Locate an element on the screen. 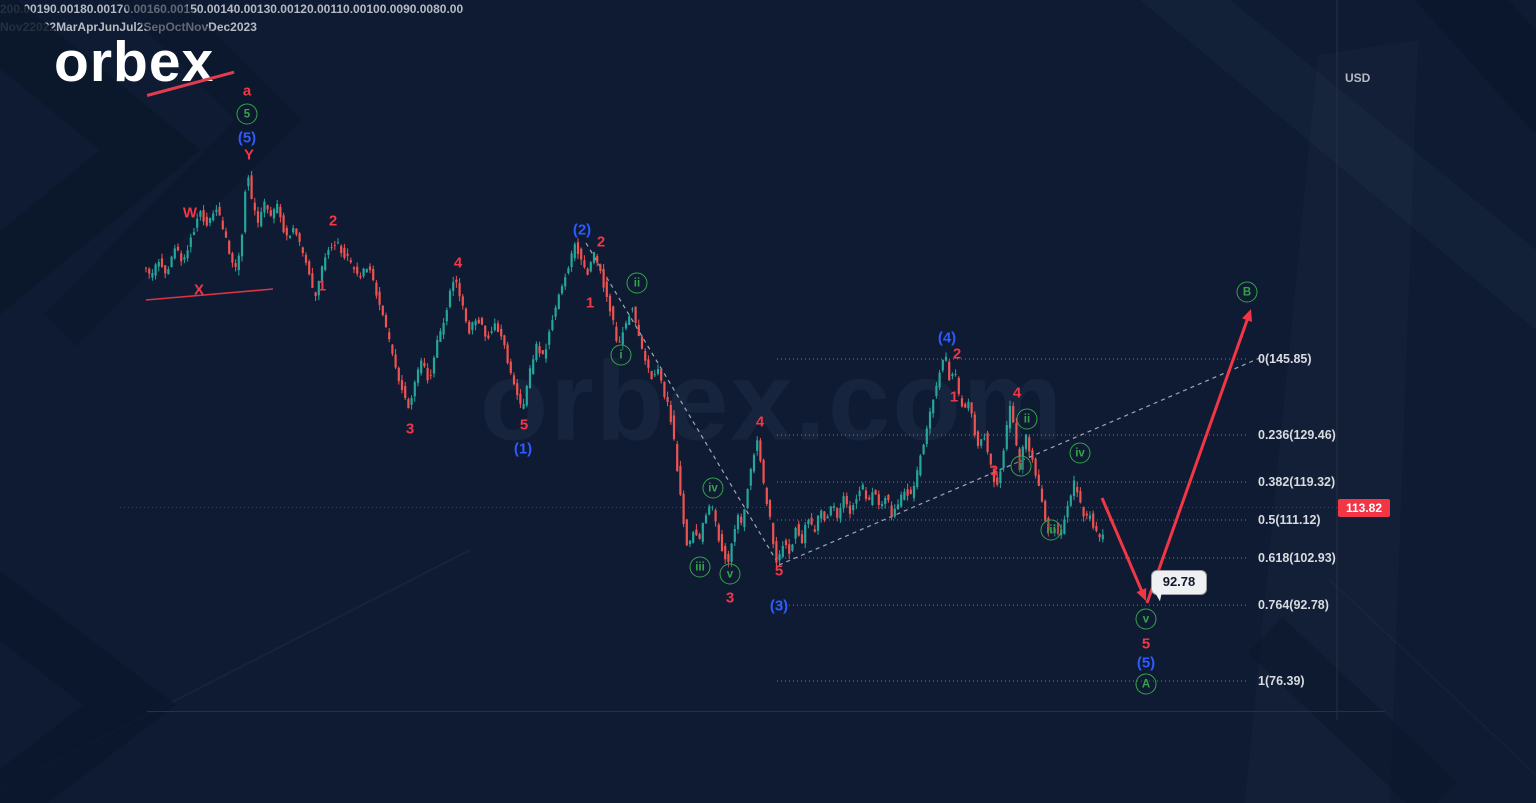 The width and height of the screenshot is (1536, 803). orbex-logo: orbex is located at coordinates (144, 63).